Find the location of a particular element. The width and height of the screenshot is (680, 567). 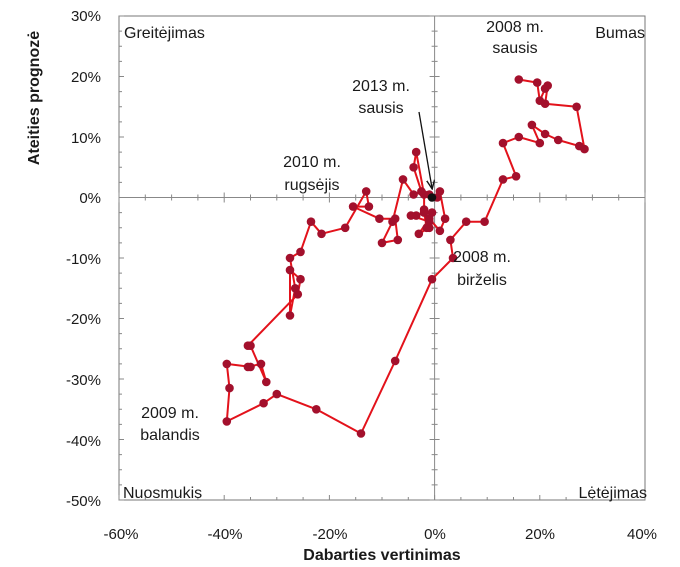

quadrant-label-bottom-right: Lėtėjimas is located at coordinates (613, 493).